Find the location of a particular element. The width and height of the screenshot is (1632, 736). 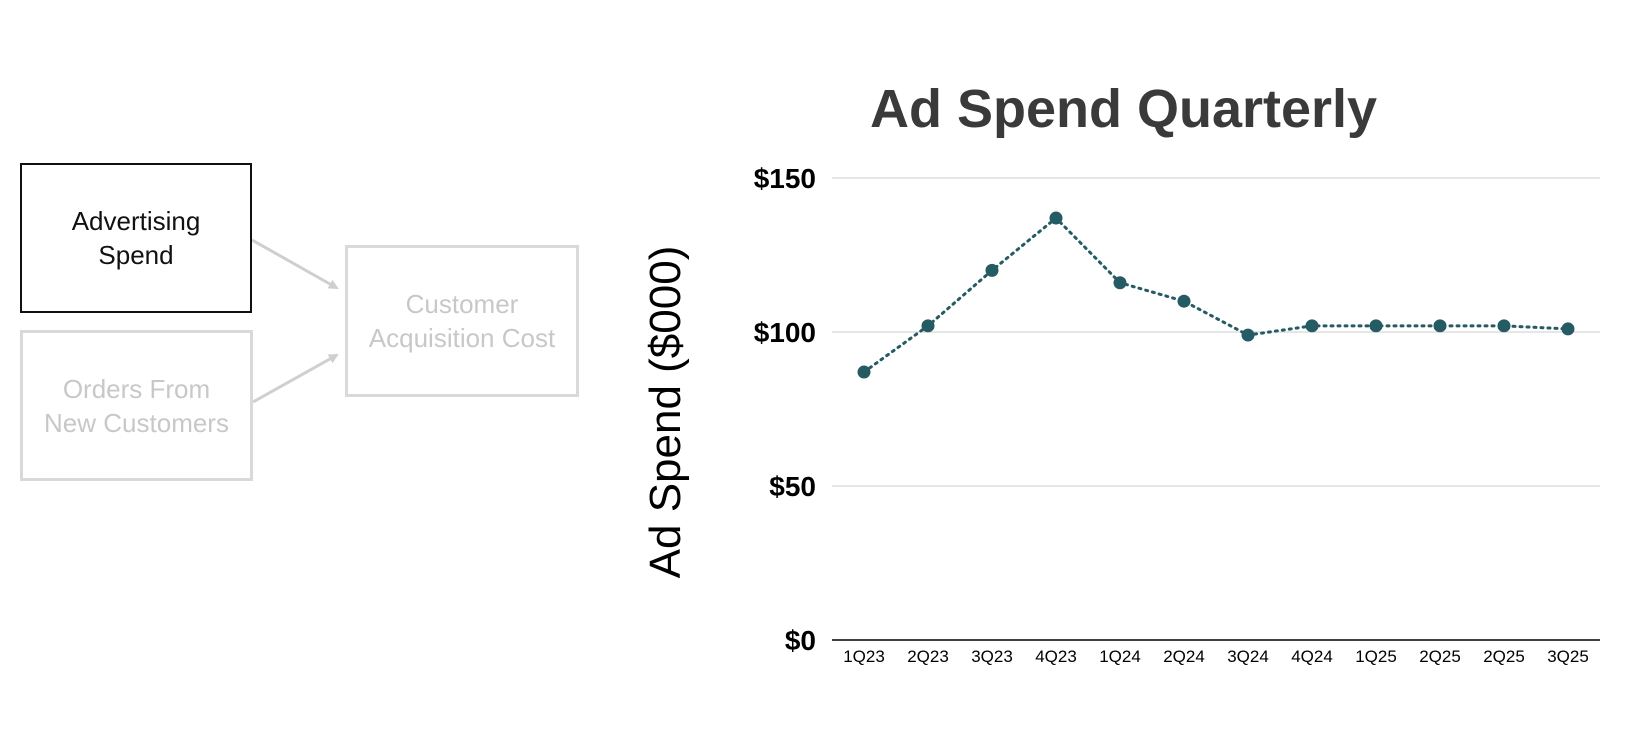

node-customer-acquisition-cost: Customer Acquisition Cost is located at coordinates (462, 321).